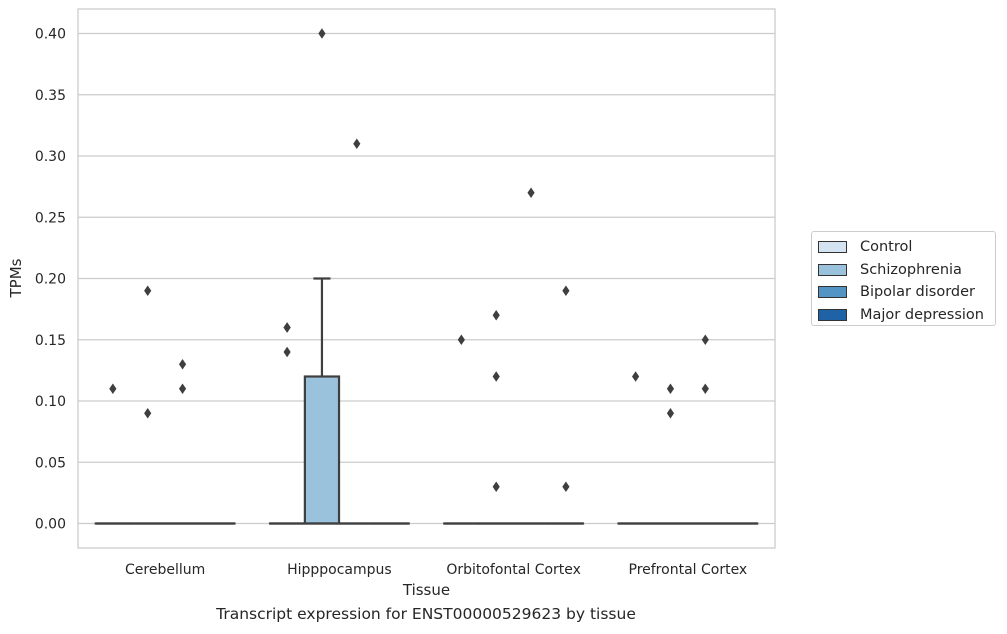 The width and height of the screenshot is (1007, 634). I want to click on legend-swatch-bipolar-disorder, so click(832, 292).